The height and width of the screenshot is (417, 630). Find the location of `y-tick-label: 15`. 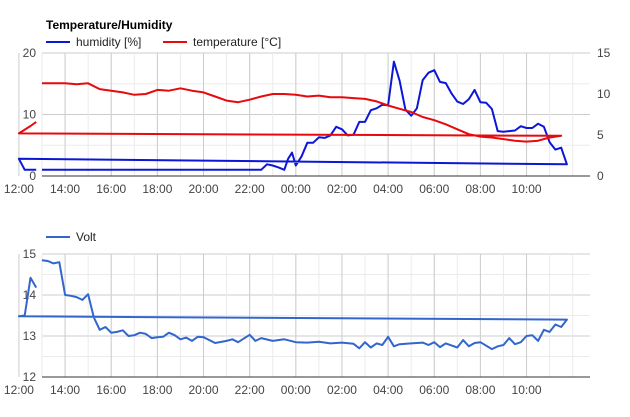

y-tick-label: 15 is located at coordinates (30, 254).